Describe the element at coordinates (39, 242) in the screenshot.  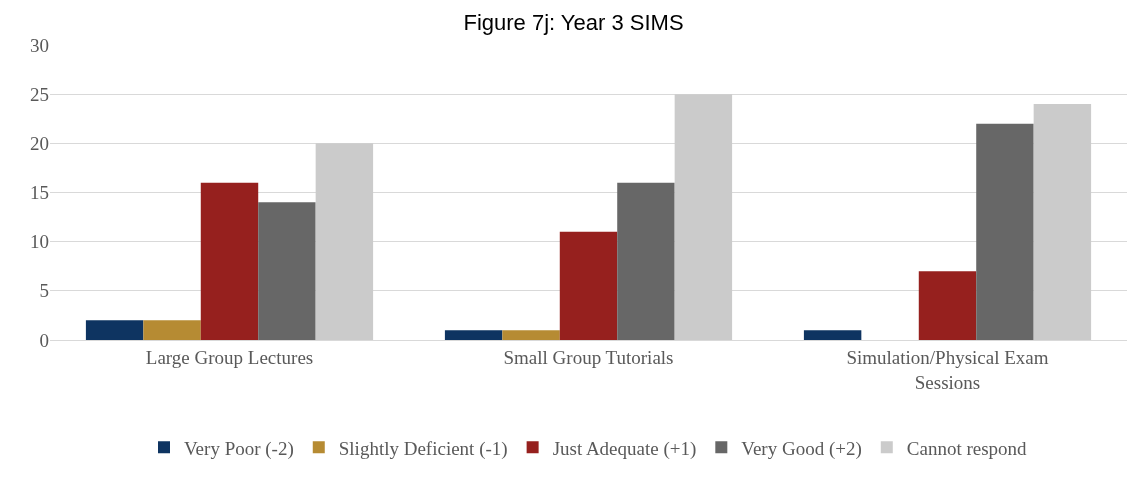
I see `y-tick-label: 10` at that location.